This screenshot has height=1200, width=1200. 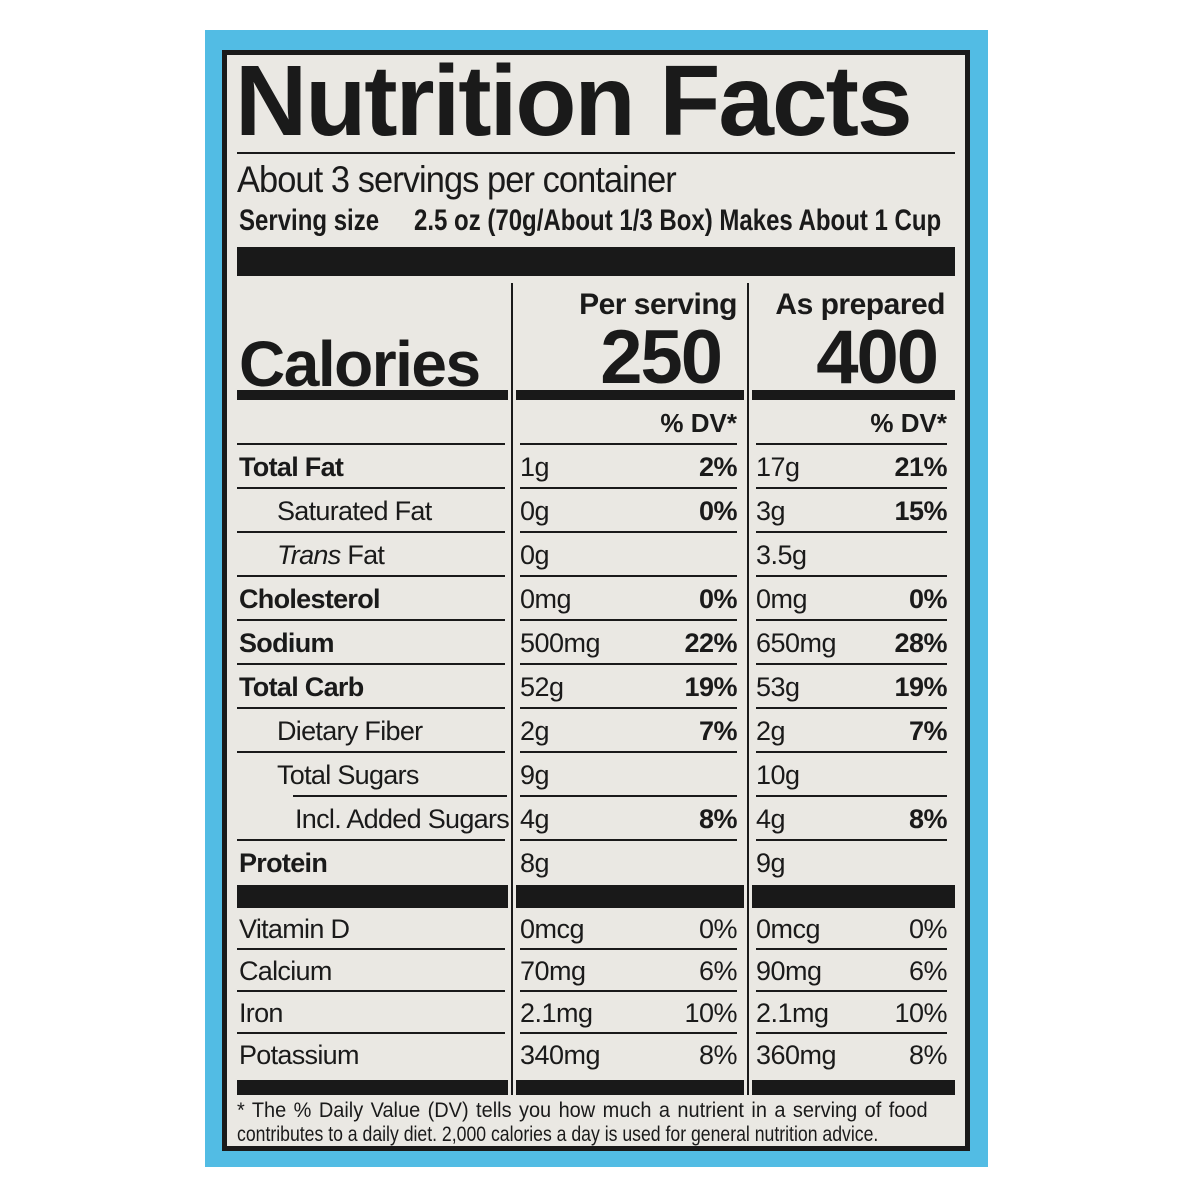 What do you see at coordinates (286, 642) in the screenshot?
I see `nutrient-name: Sodium` at bounding box center [286, 642].